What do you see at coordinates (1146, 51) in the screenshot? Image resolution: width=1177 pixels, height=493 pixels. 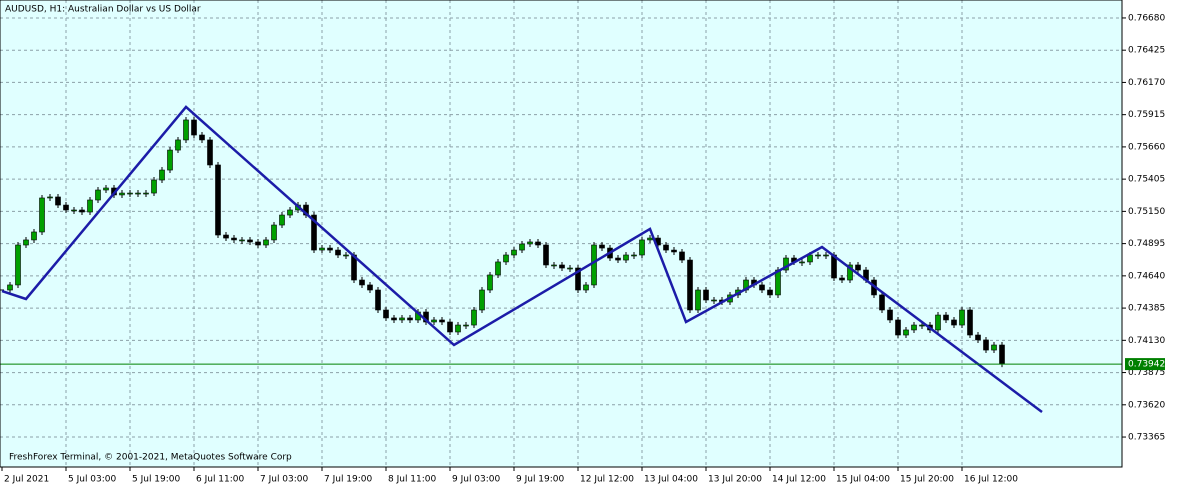 I see `y-tick-label: 0.76425` at bounding box center [1146, 51].